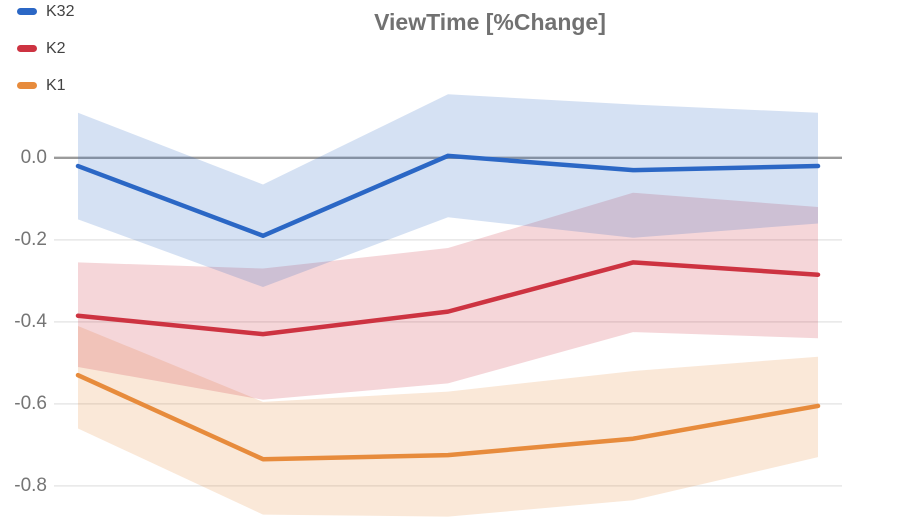  I want to click on y-tick-label: -0.2, so click(30, 239).